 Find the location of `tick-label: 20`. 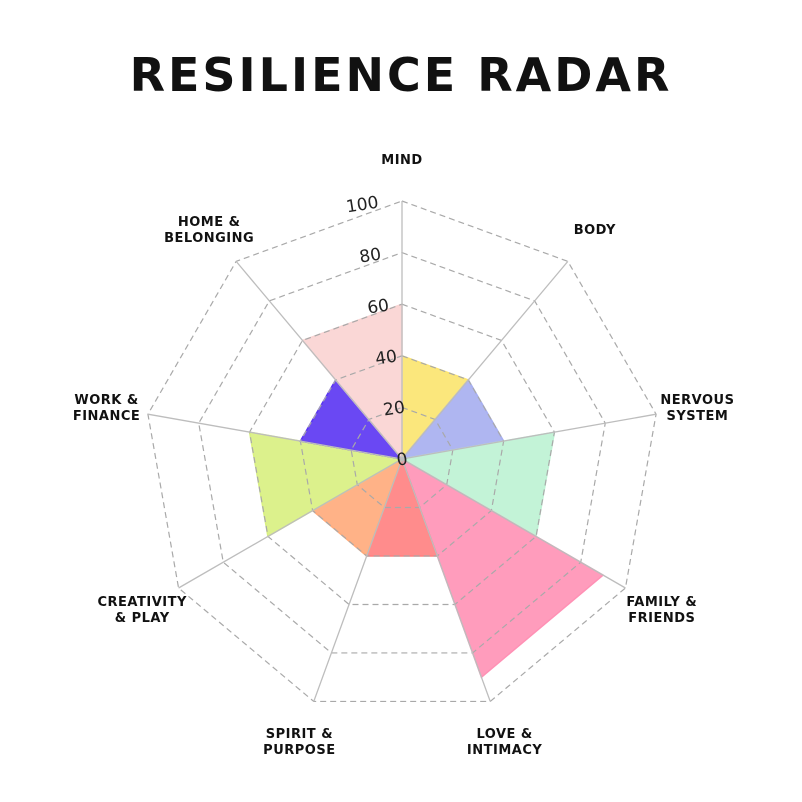

tick-label: 20 is located at coordinates (394, 408).